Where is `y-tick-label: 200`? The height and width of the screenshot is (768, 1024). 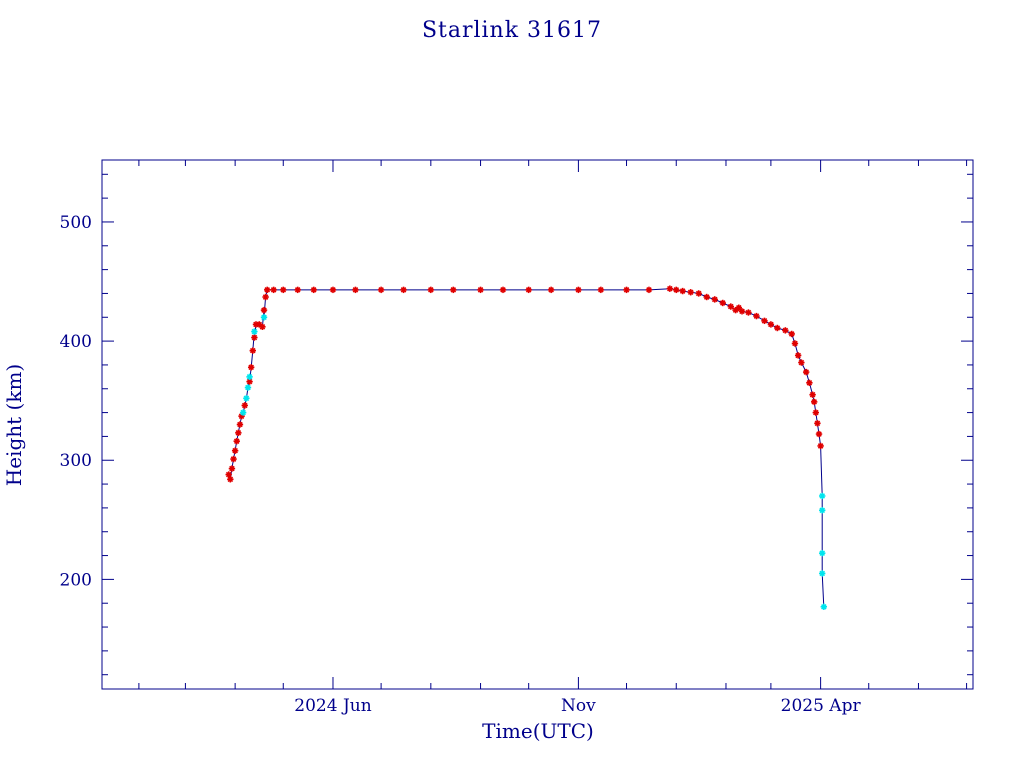 y-tick-label: 200 is located at coordinates (76, 580).